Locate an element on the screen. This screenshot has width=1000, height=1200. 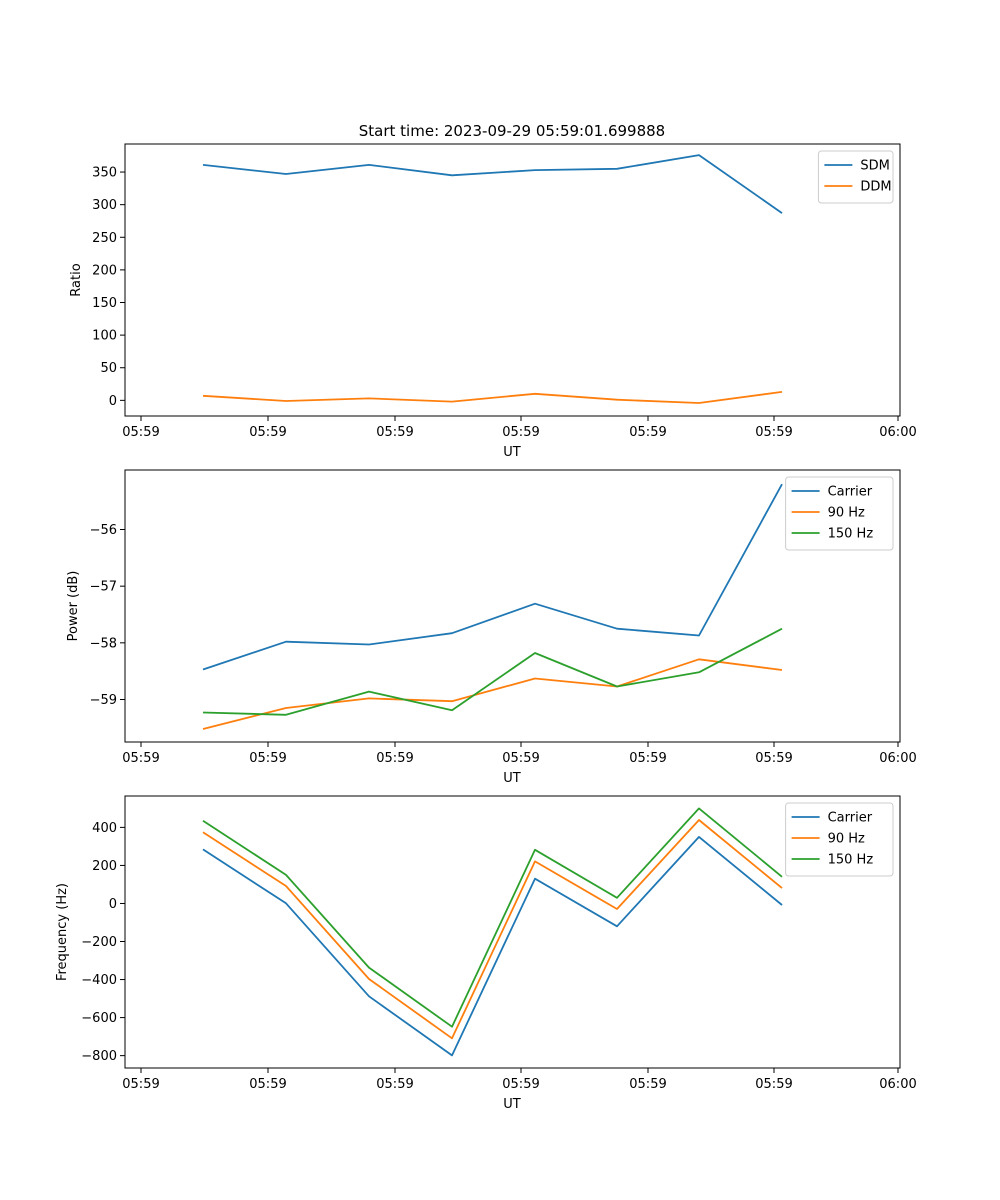
series-line-sdm is located at coordinates (492, 184).